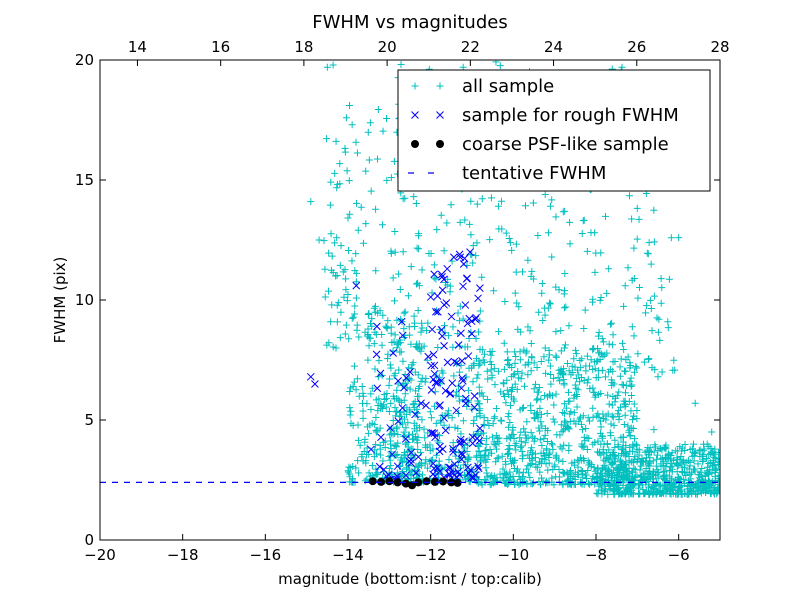 This screenshot has width=800, height=600. What do you see at coordinates (415, 115) in the screenshot?
I see `legend-marker-x` at bounding box center [415, 115].